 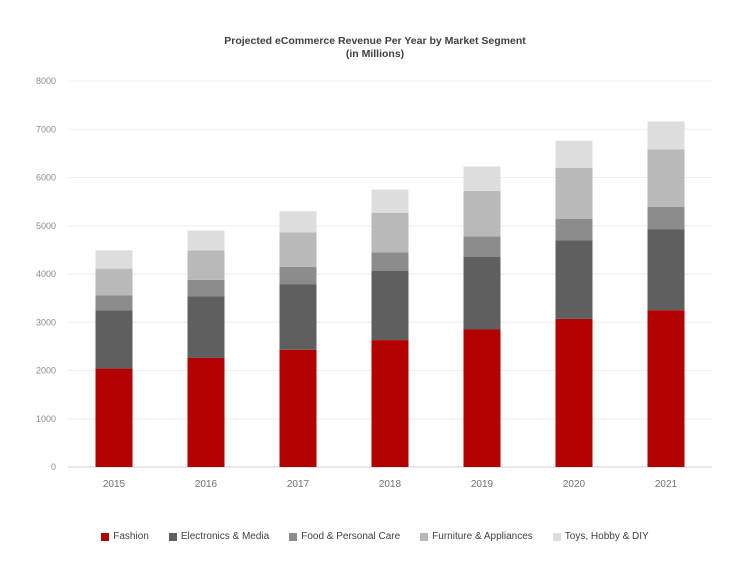 What do you see at coordinates (46, 81) in the screenshot?
I see `y-tick-label: 8000` at bounding box center [46, 81].